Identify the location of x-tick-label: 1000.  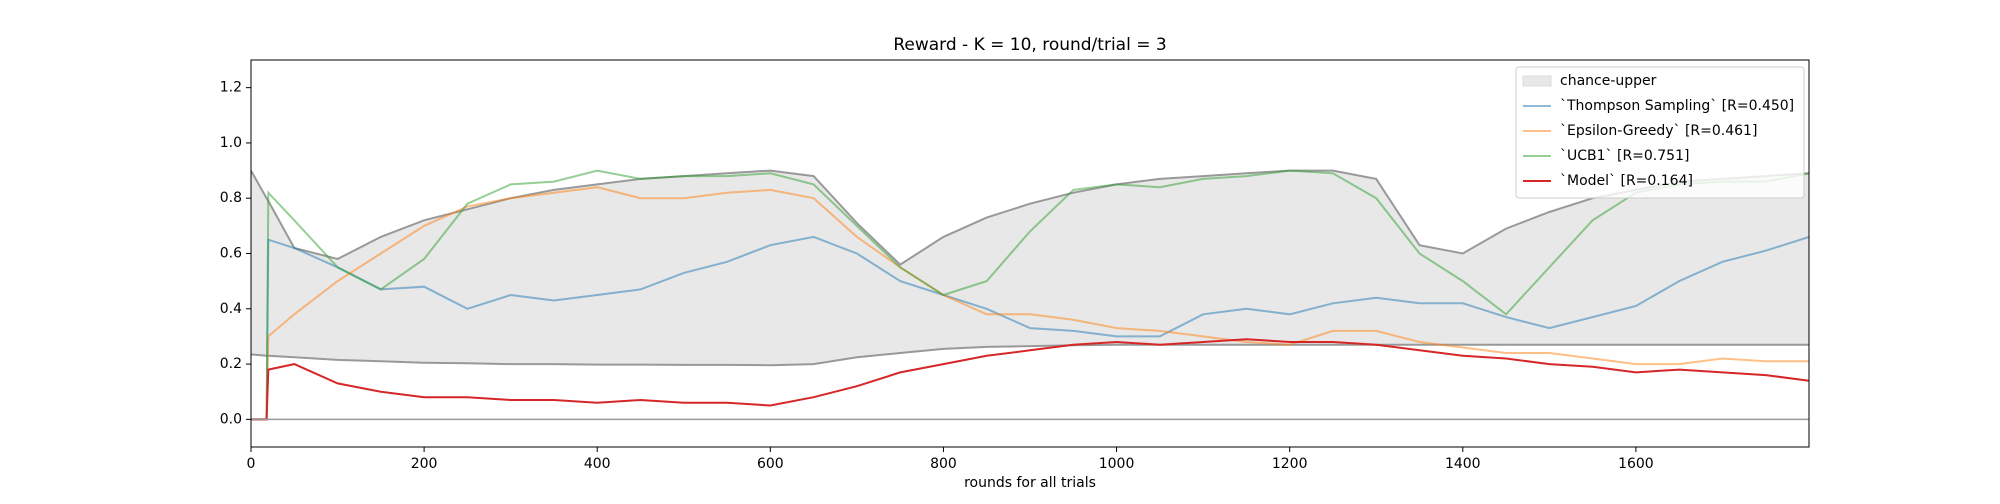
(1117, 464).